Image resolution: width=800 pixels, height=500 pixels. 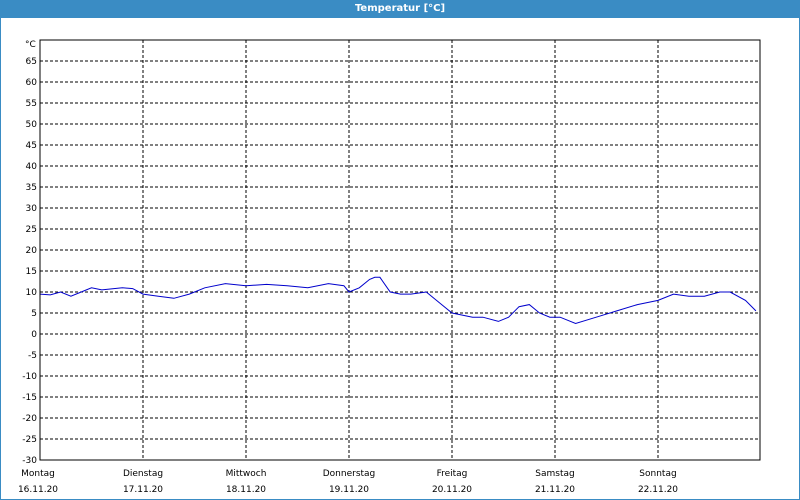 I want to click on y-tick-label: -15, so click(x=29, y=398).